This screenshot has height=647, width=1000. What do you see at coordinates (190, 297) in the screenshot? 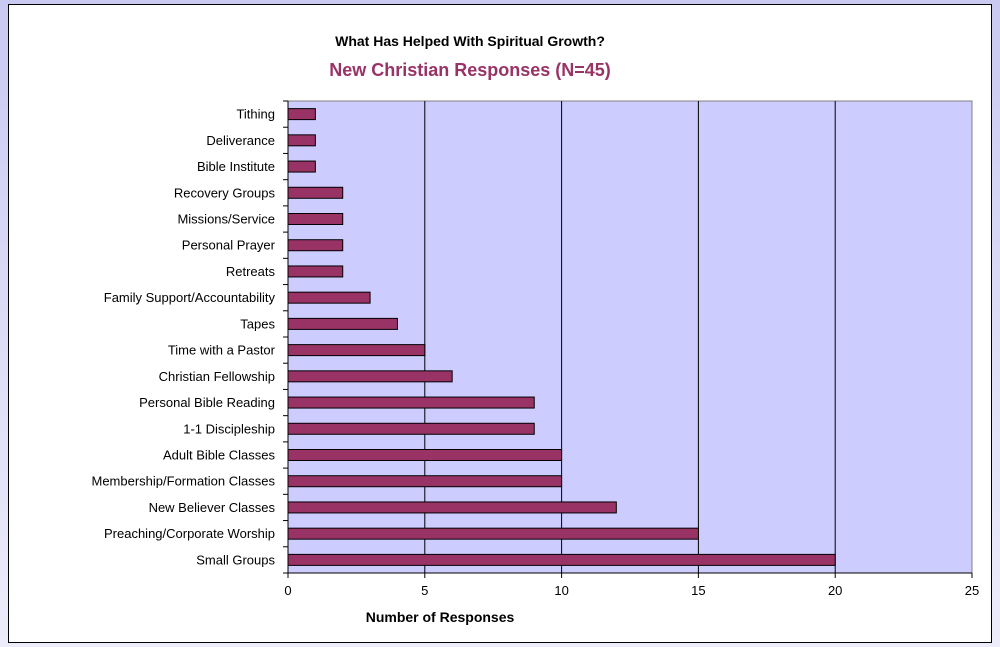
I see `category-label-7: Family Support/Accountability` at bounding box center [190, 297].